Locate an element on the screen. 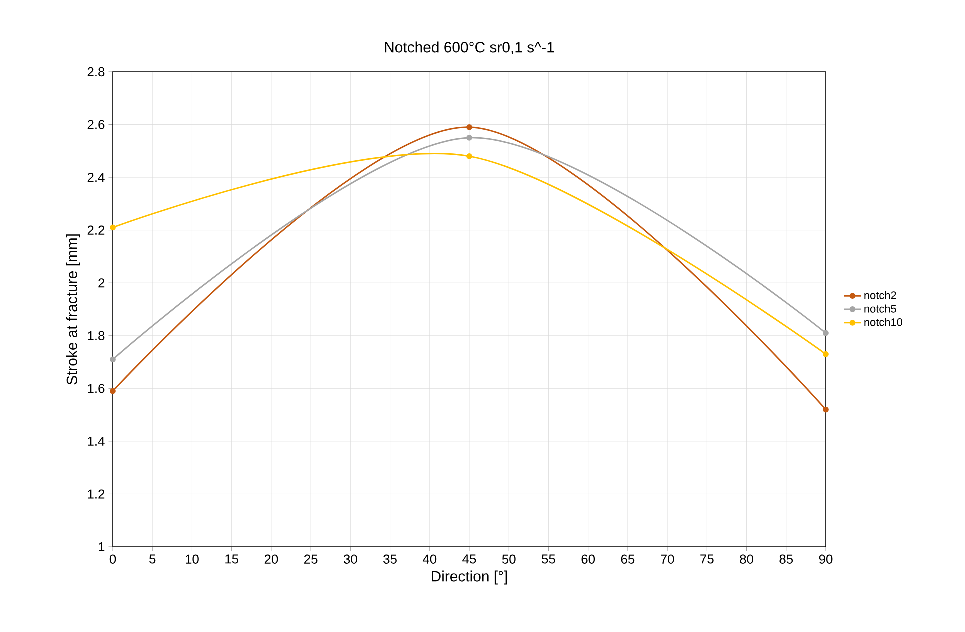  y-tick-label: 1.4 is located at coordinates (96, 441).